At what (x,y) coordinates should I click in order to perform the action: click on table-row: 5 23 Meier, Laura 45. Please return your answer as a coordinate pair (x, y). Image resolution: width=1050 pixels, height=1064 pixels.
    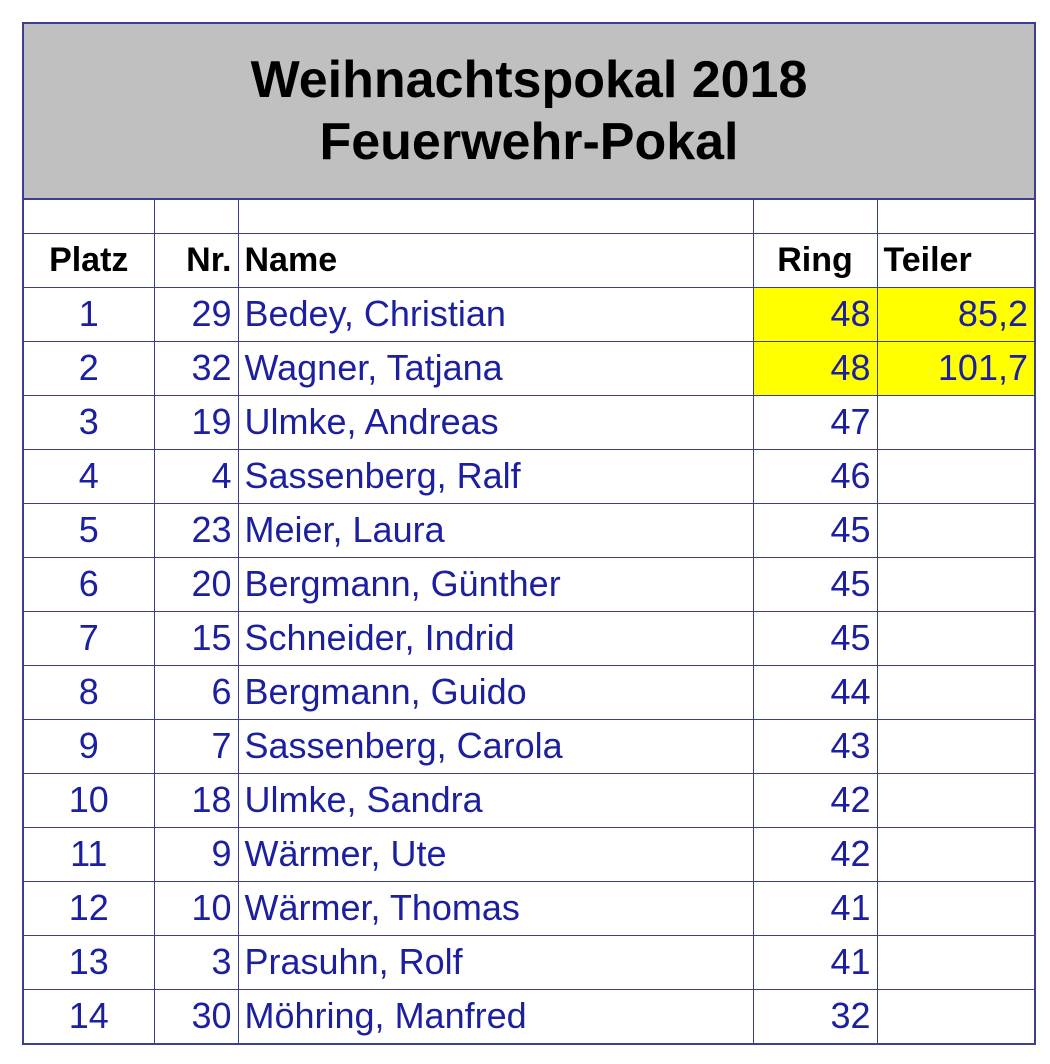
    Looking at the image, I should click on (529, 530).